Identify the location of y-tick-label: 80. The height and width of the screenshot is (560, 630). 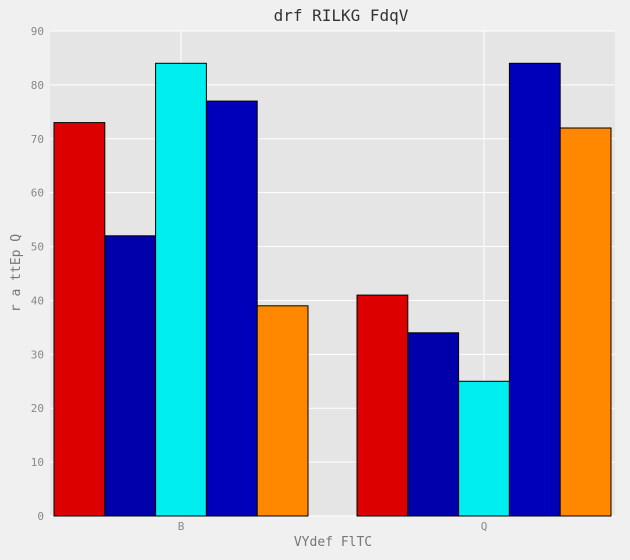
(37, 85).